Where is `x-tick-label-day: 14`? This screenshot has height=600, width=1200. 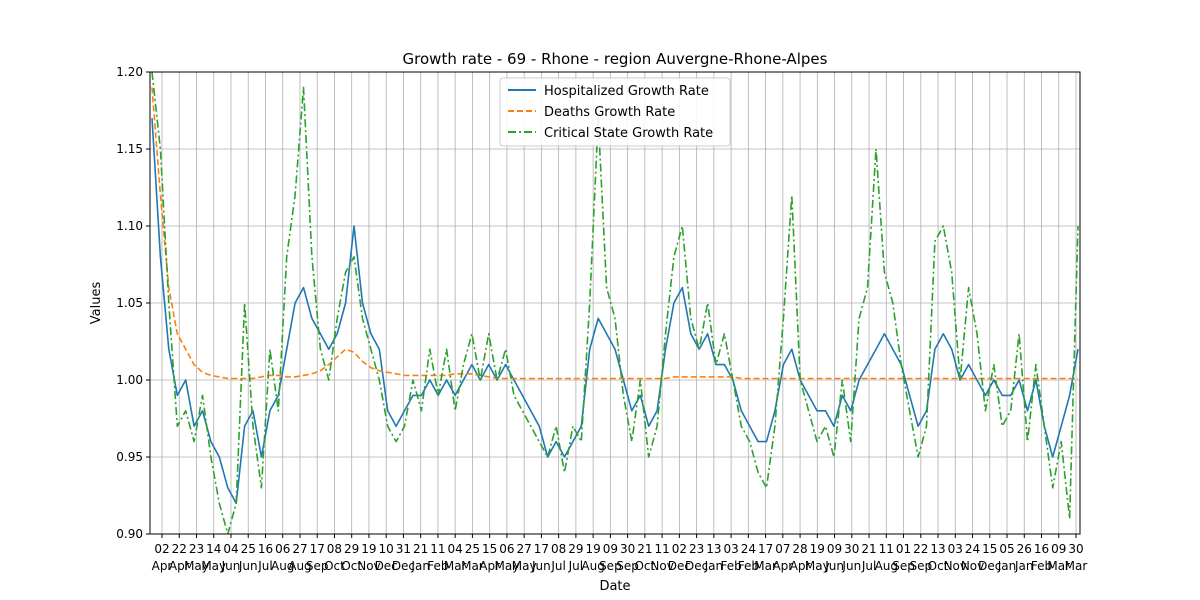
x-tick-label-day: 14 is located at coordinates (213, 549).